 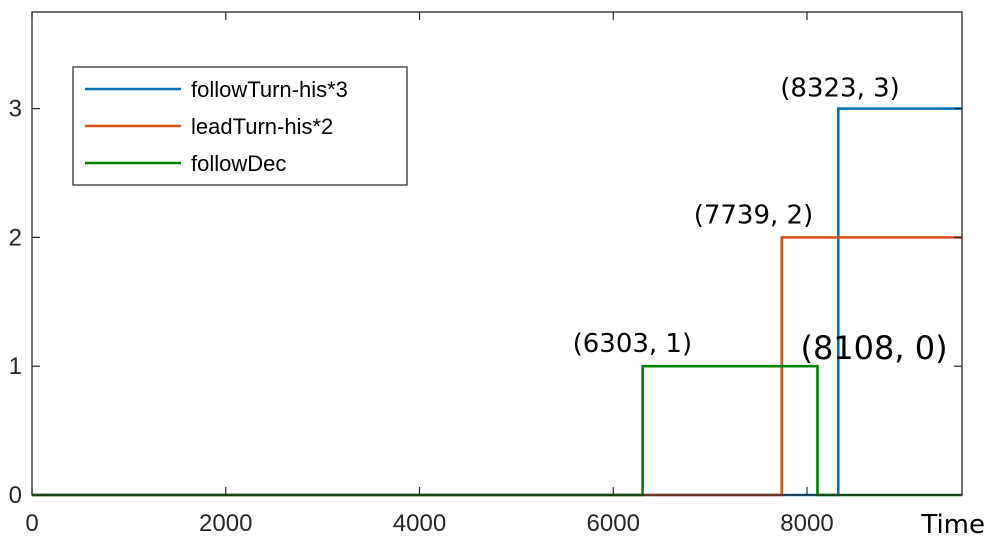 I want to click on x-tick-label: 0, so click(x=31, y=523).